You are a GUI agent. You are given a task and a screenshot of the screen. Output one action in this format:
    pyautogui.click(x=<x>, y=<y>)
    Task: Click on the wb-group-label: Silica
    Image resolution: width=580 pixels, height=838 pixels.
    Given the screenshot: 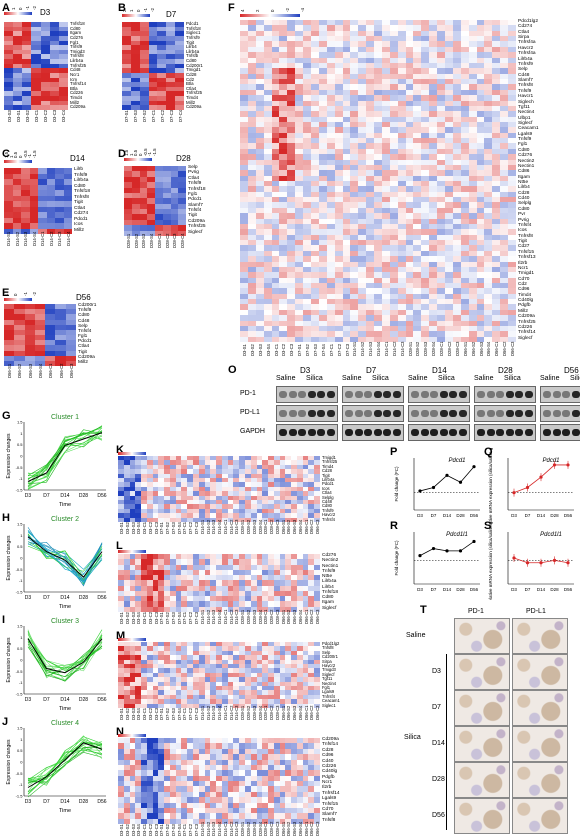 What is the action you would take?
    pyautogui.click(x=575, y=378)
    